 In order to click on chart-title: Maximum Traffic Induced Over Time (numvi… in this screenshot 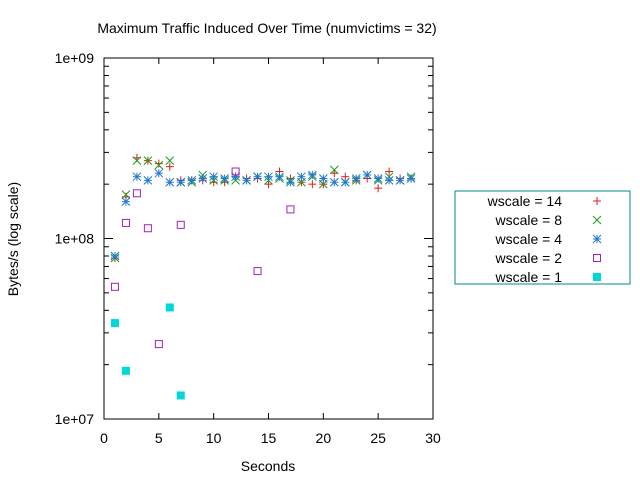, I will do `click(266, 28)`.